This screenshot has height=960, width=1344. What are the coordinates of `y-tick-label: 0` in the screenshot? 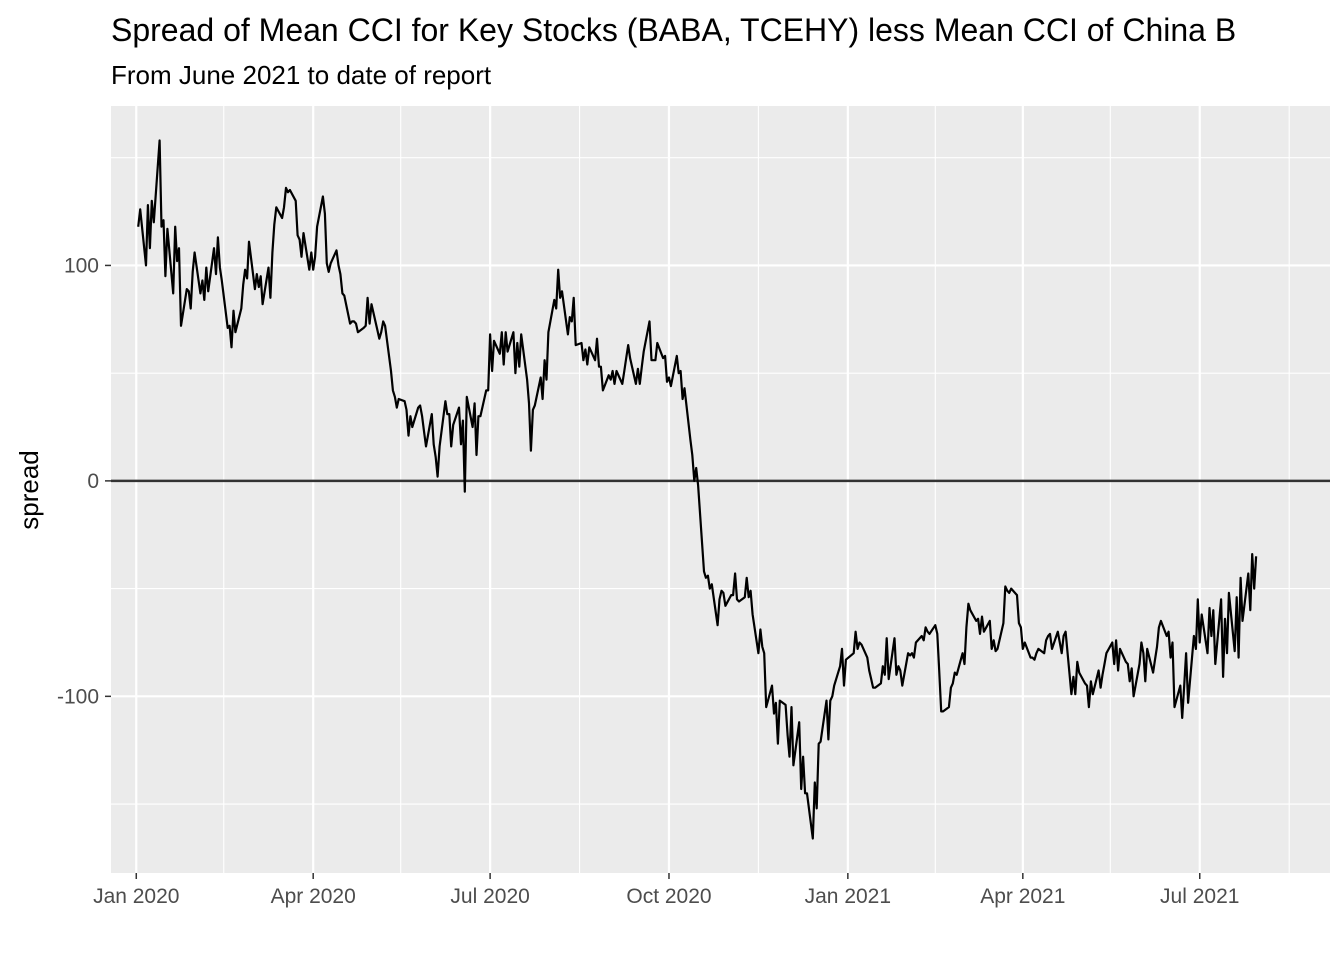 It's located at (93, 481).